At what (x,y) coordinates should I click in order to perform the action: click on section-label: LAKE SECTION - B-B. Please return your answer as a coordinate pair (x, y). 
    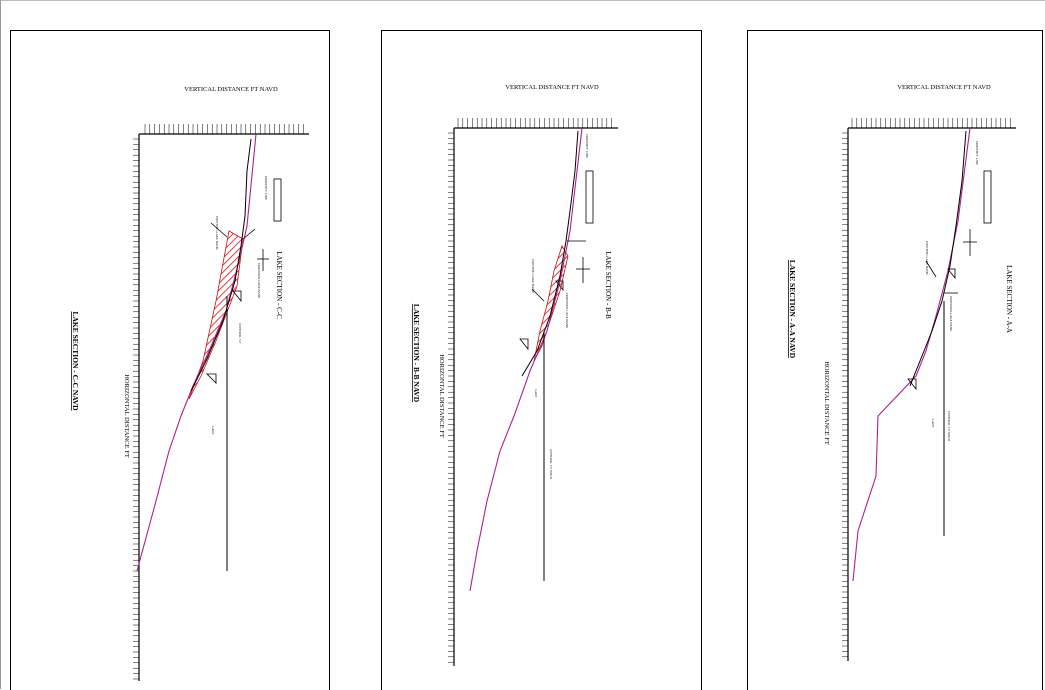
    Looking at the image, I should click on (608, 285).